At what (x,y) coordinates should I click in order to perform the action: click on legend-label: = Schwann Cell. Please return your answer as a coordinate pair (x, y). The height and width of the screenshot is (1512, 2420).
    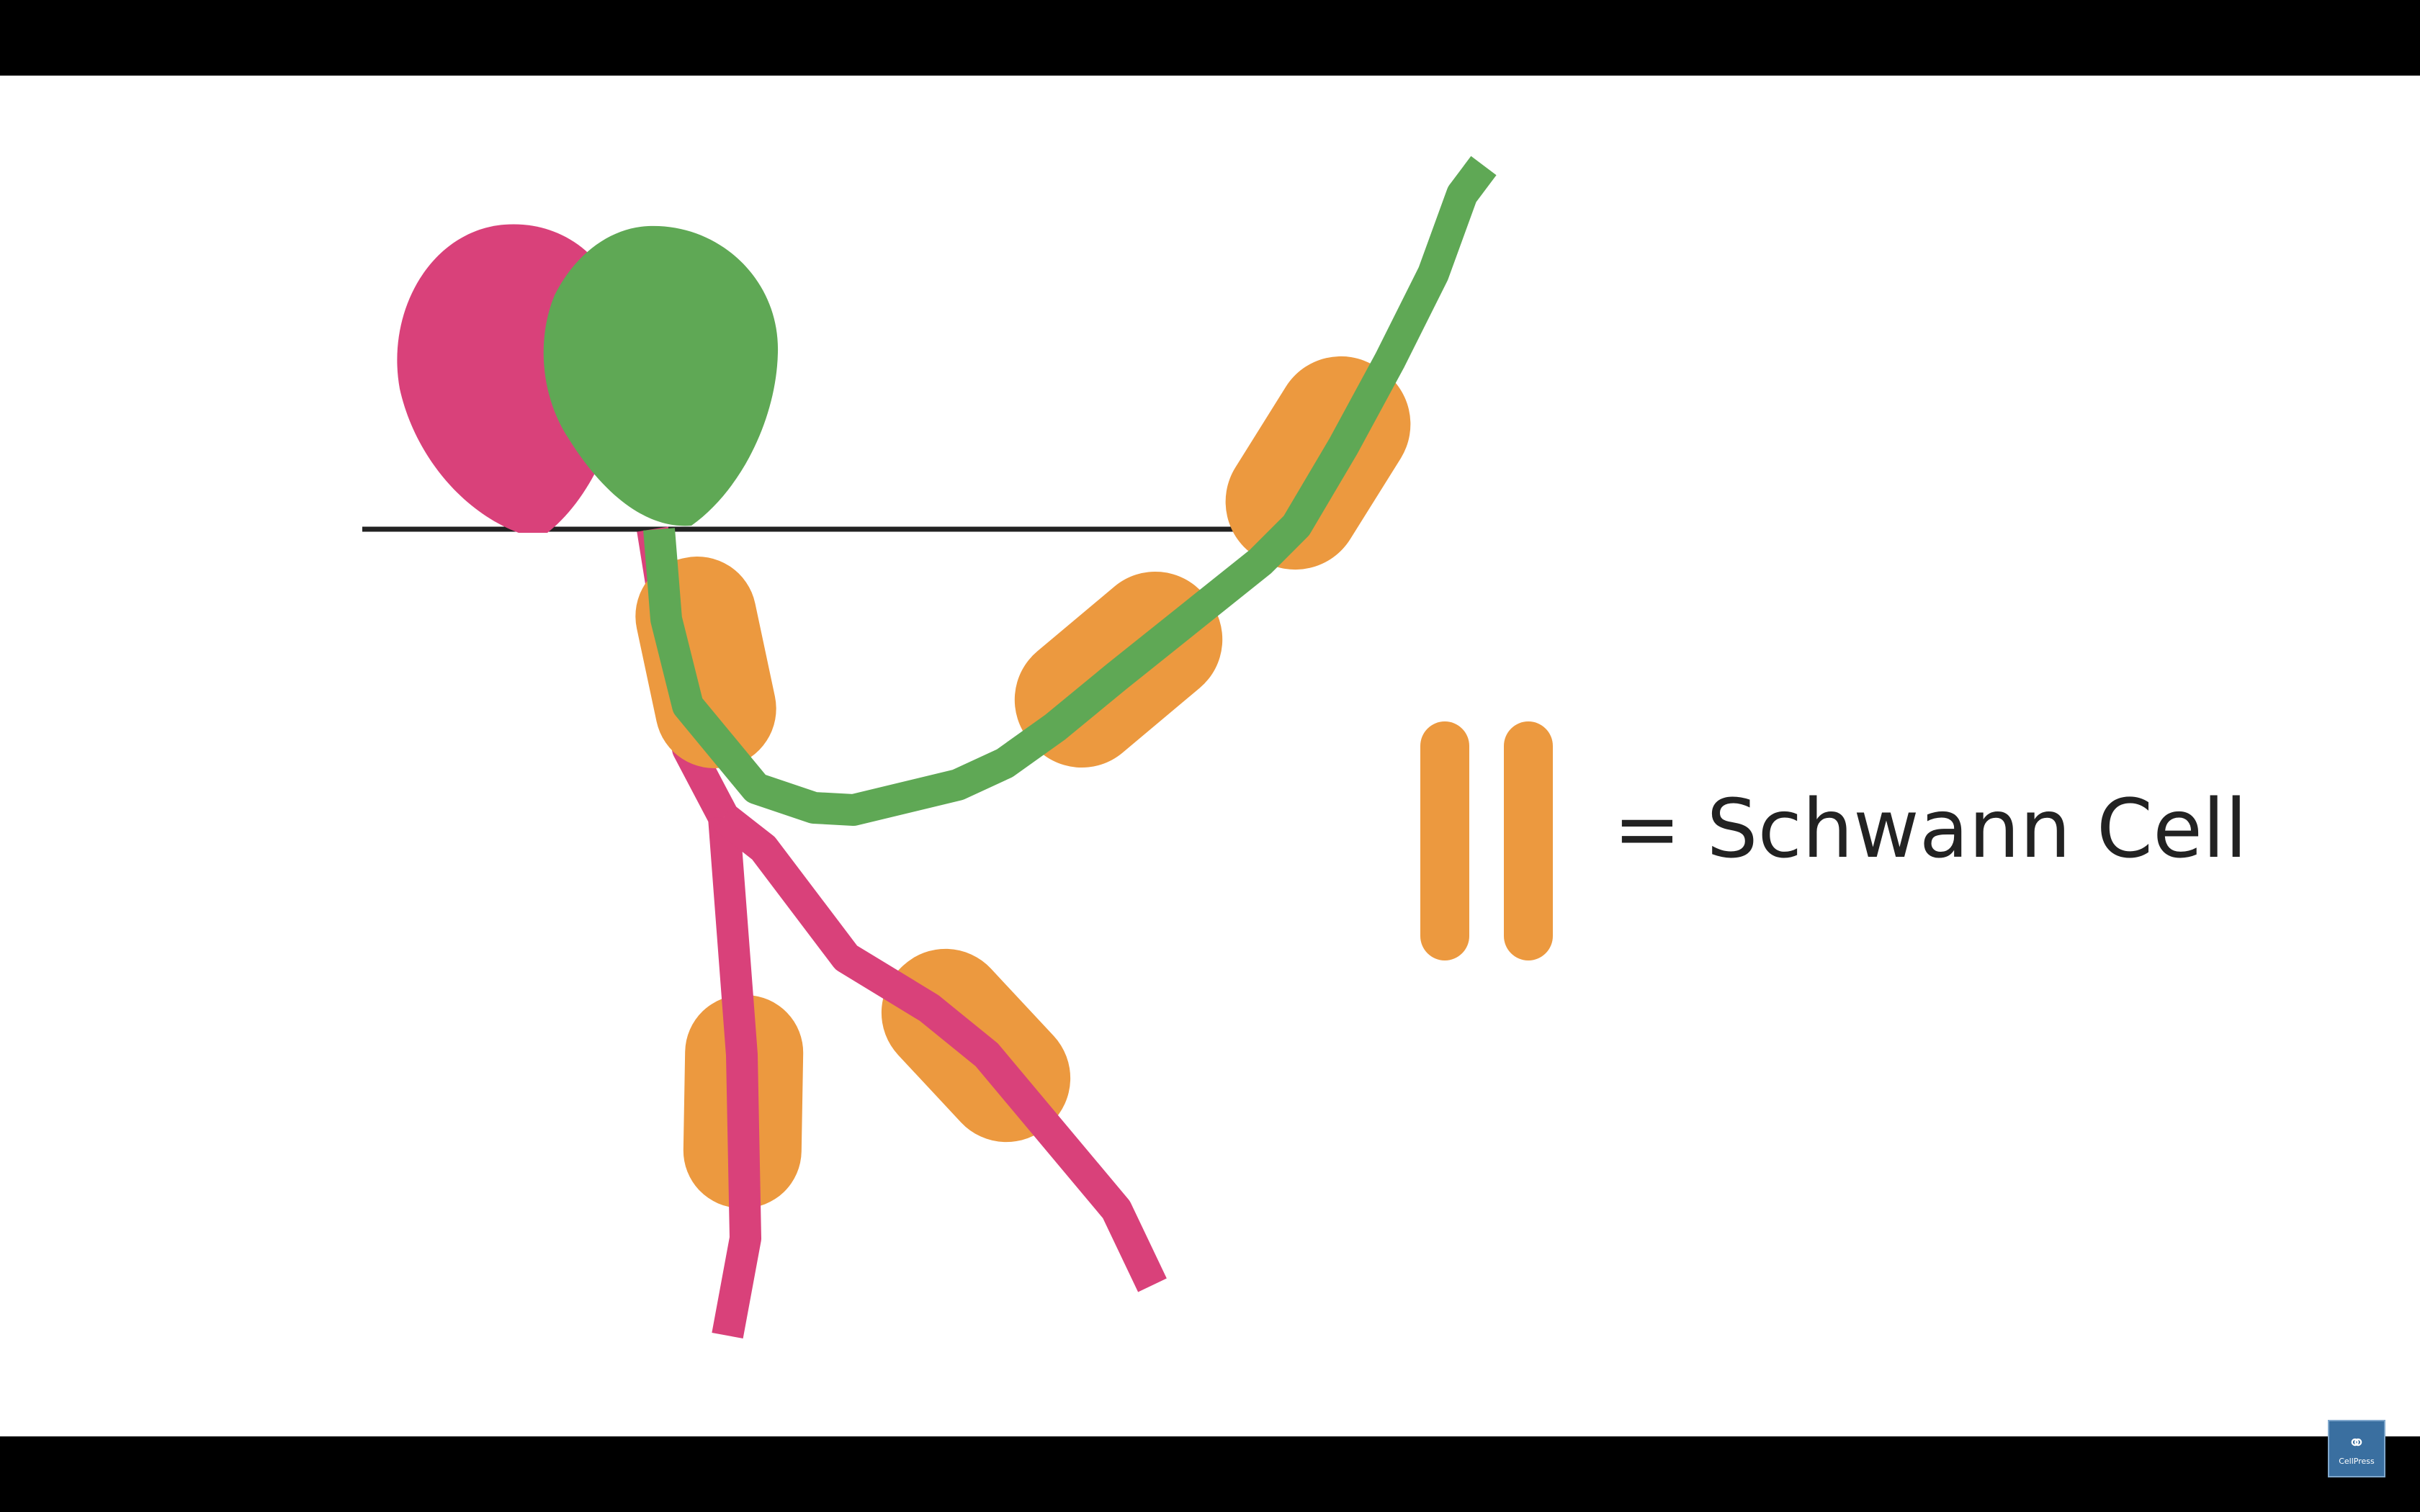
    Looking at the image, I should click on (1930, 829).